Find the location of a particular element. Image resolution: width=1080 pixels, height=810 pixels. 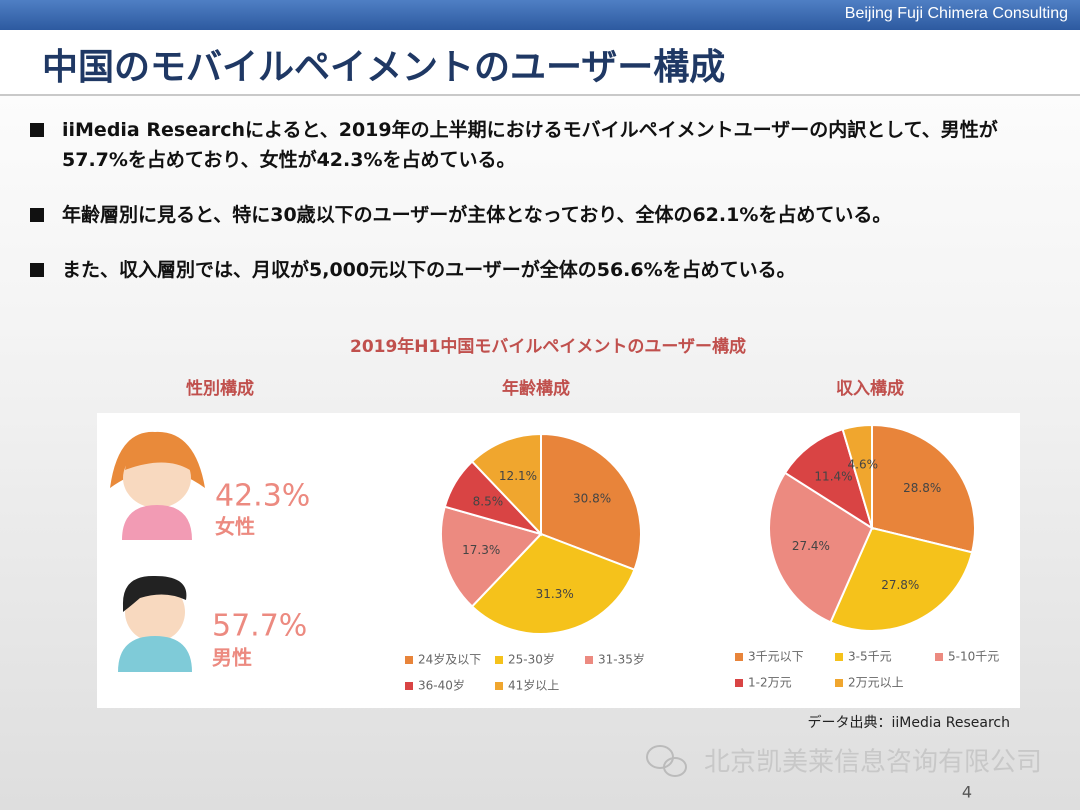

legend-label: 36-40岁 is located at coordinates (441, 685).